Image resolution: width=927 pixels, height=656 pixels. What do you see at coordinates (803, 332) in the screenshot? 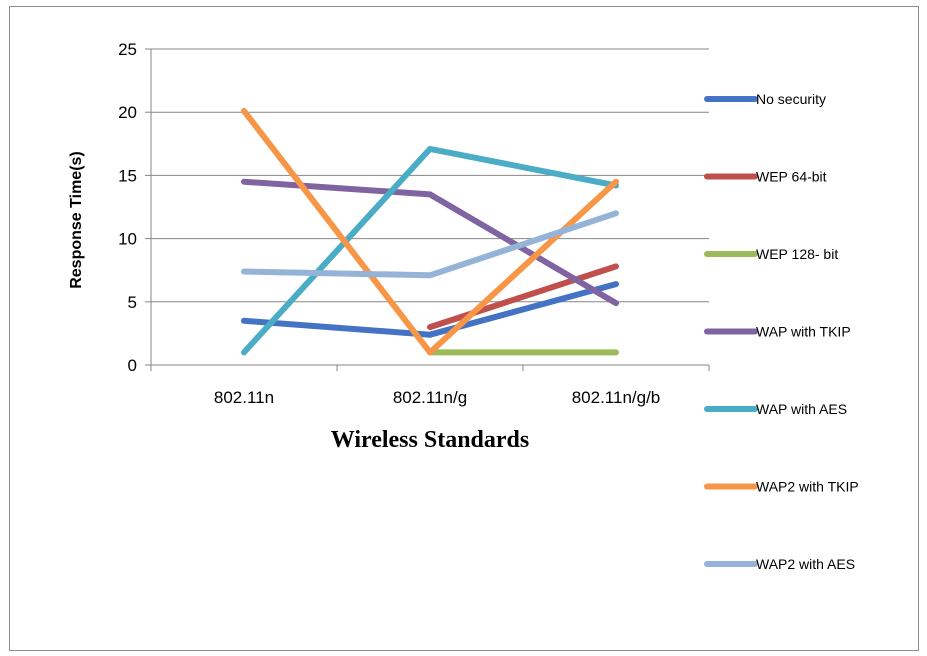
I see `legend-entry-wap-with-tkip: WAP with TKIP` at bounding box center [803, 332].